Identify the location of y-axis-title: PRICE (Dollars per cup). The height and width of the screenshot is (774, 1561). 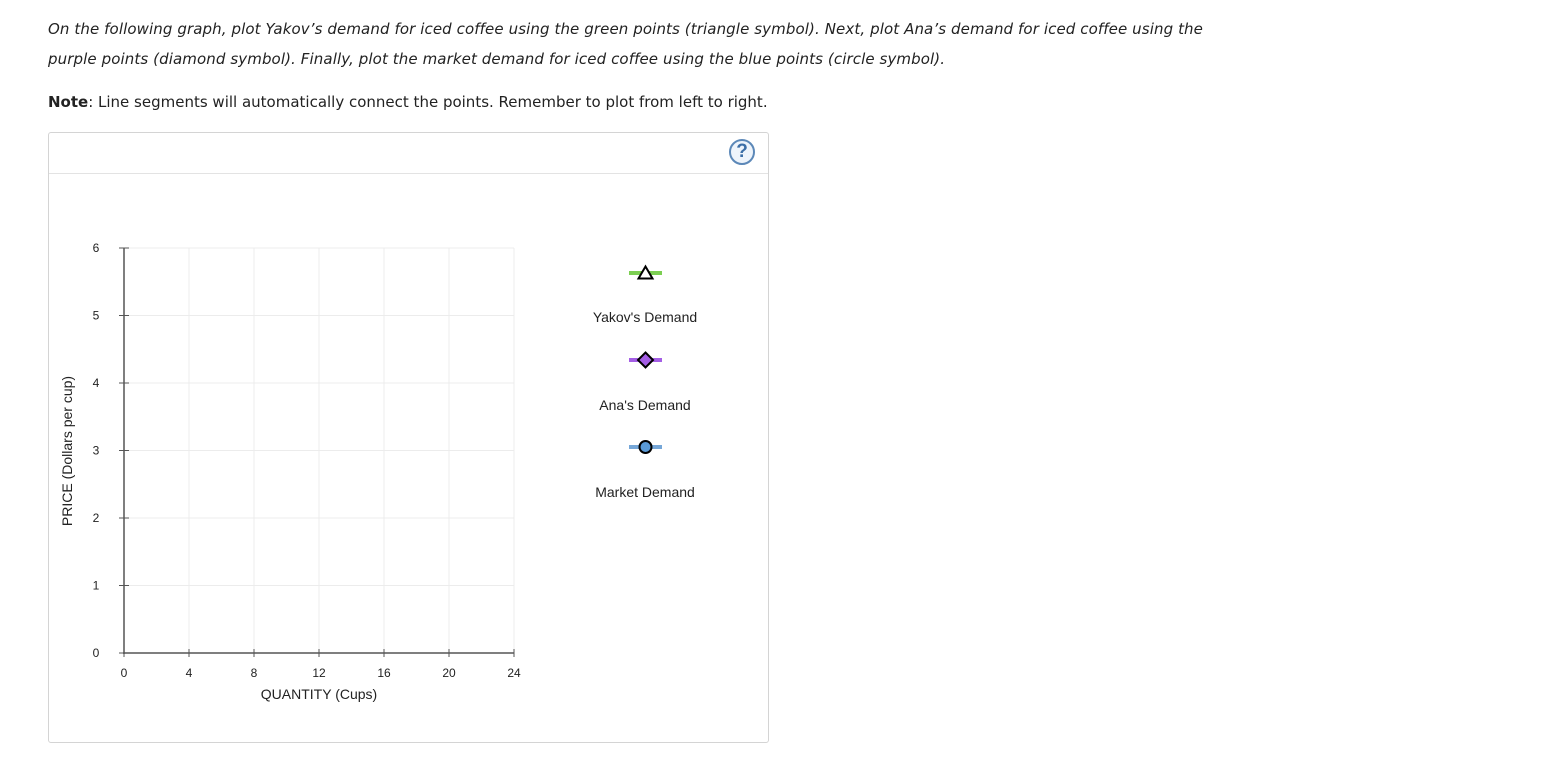
(67, 451).